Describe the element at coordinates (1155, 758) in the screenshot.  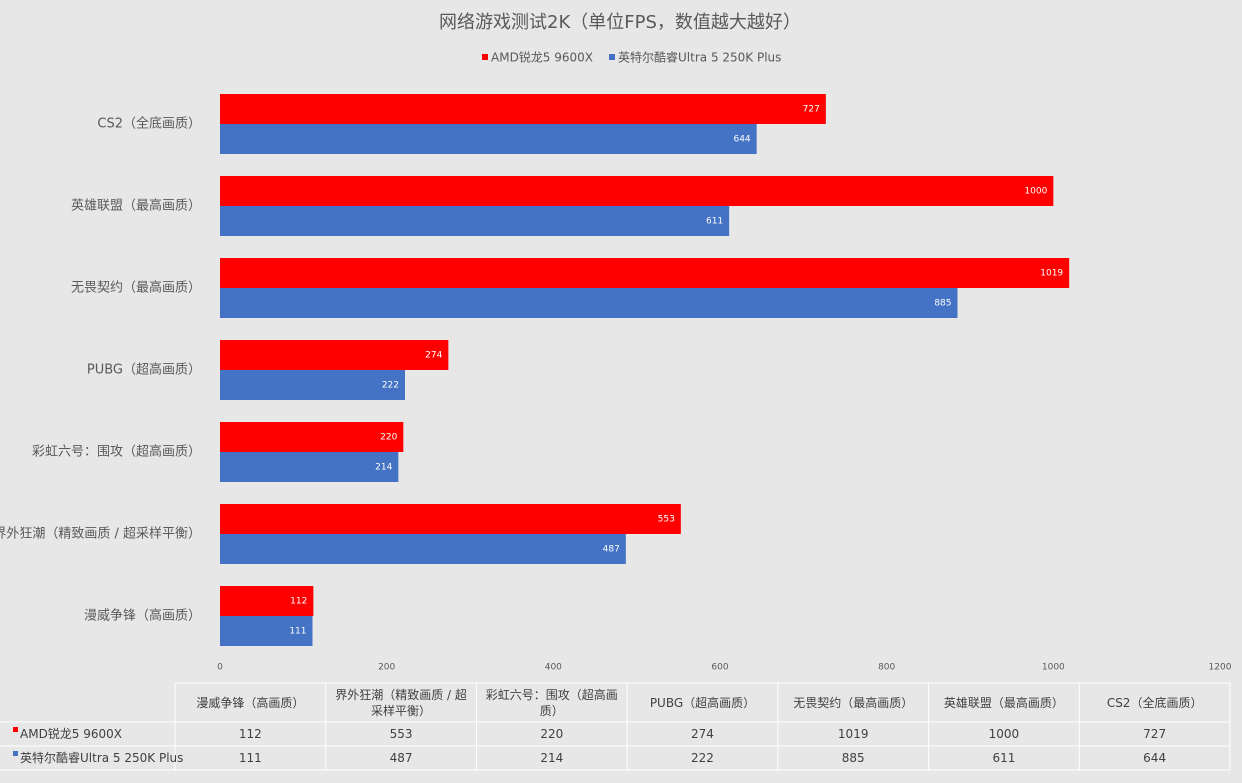
I see `table-cell: 644` at that location.